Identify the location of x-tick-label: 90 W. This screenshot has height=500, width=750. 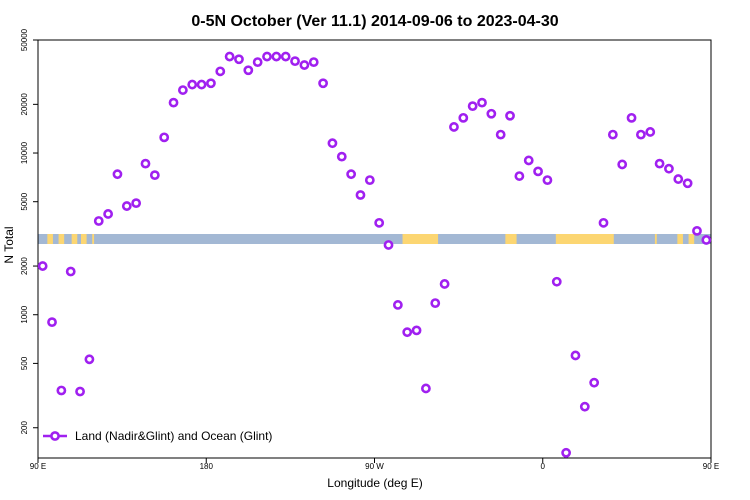
(374, 466).